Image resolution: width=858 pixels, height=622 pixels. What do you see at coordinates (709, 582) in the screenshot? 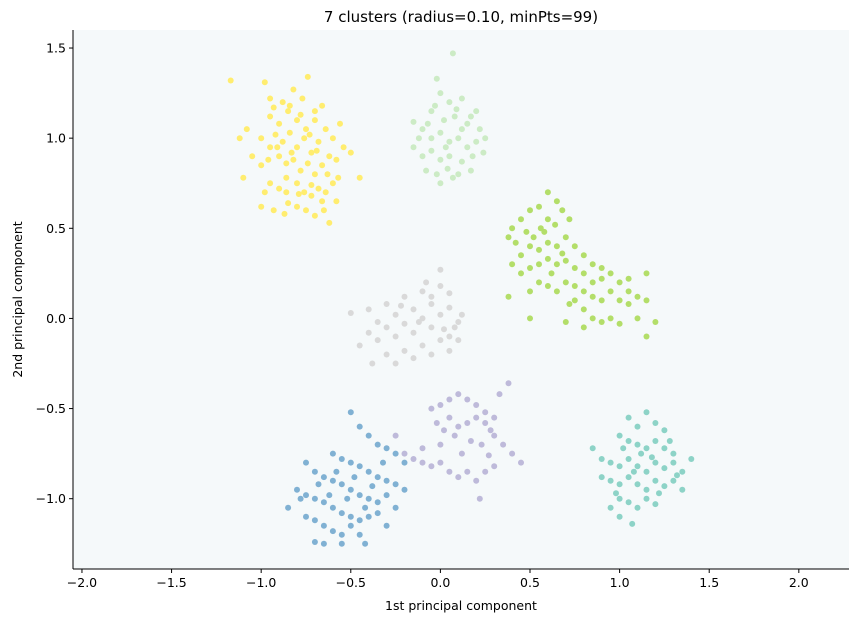
I see `x-tick-label: 1.5` at bounding box center [709, 582].